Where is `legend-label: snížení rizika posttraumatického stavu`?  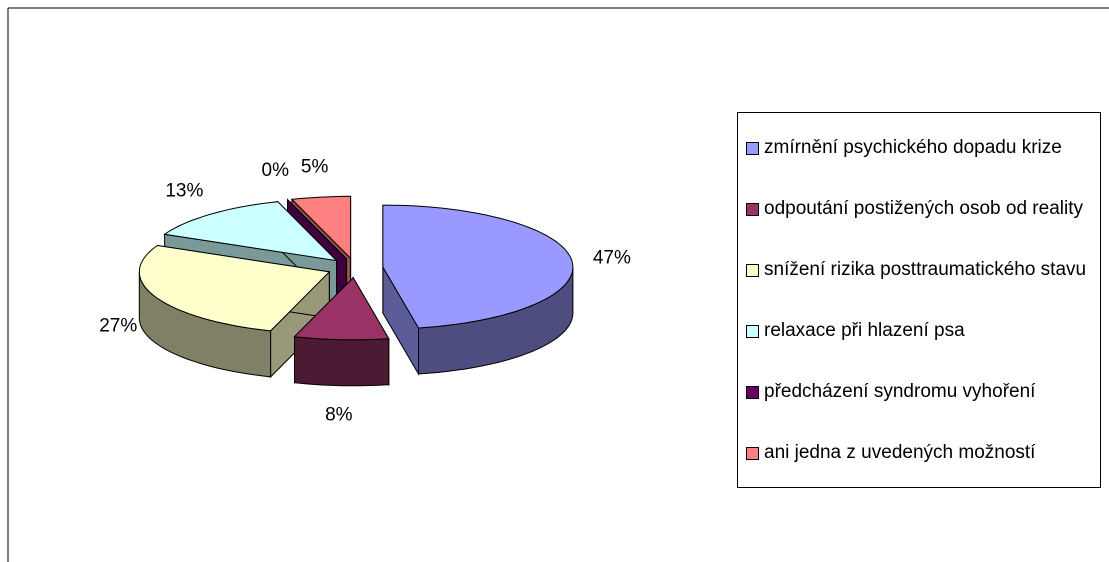 legend-label: snížení rizika posttraumatického stavu is located at coordinates (925, 269).